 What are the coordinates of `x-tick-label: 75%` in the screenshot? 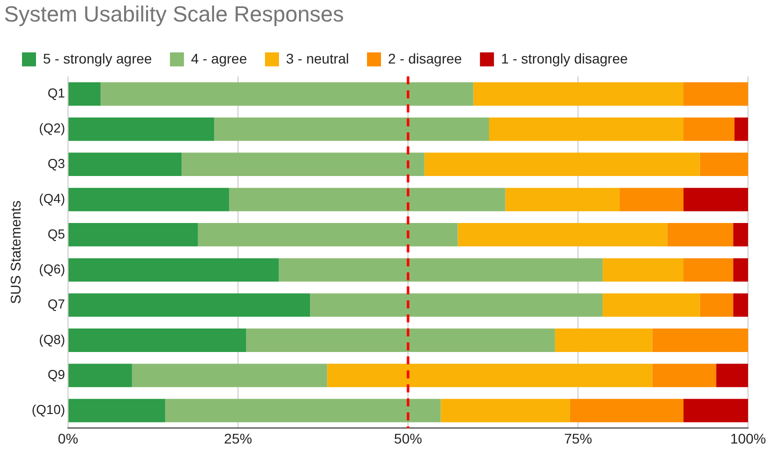 It's located at (578, 438).